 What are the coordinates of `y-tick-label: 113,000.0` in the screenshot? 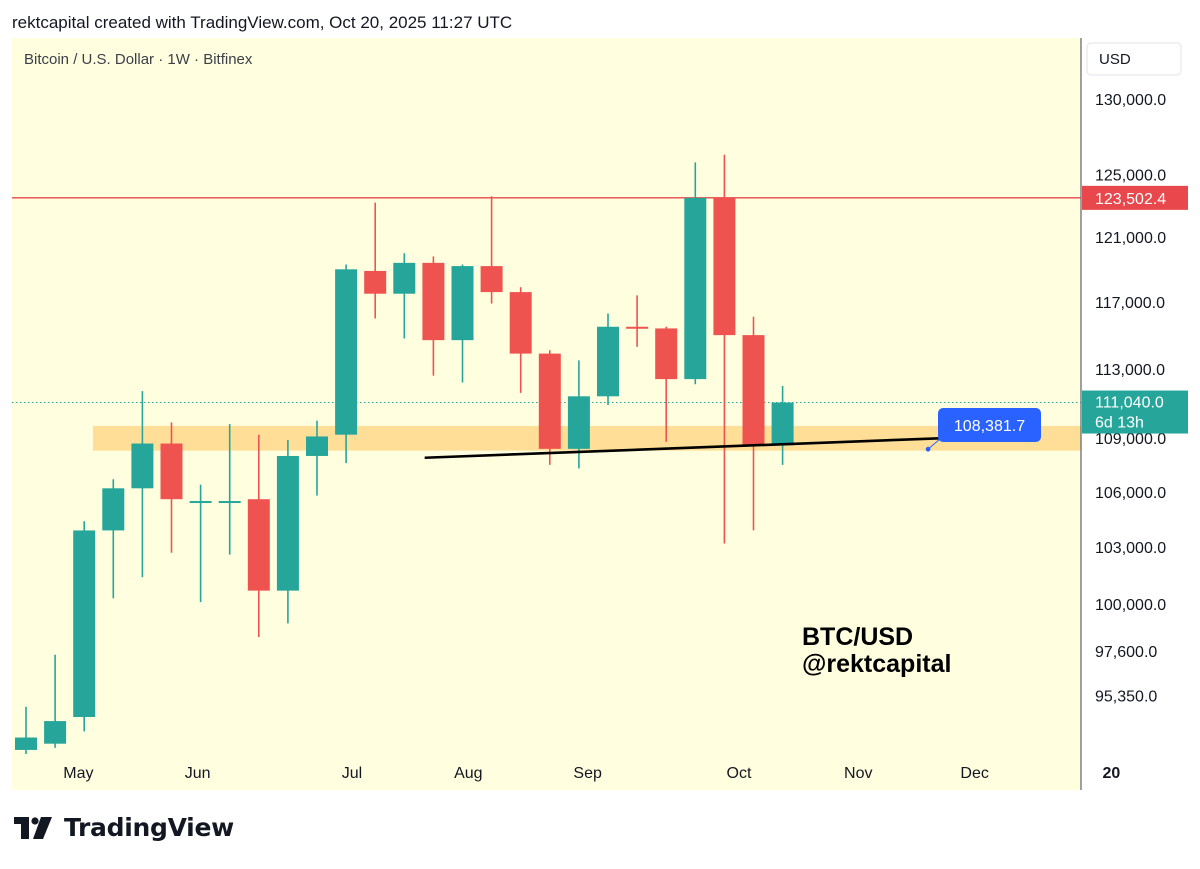 It's located at (1130, 370).